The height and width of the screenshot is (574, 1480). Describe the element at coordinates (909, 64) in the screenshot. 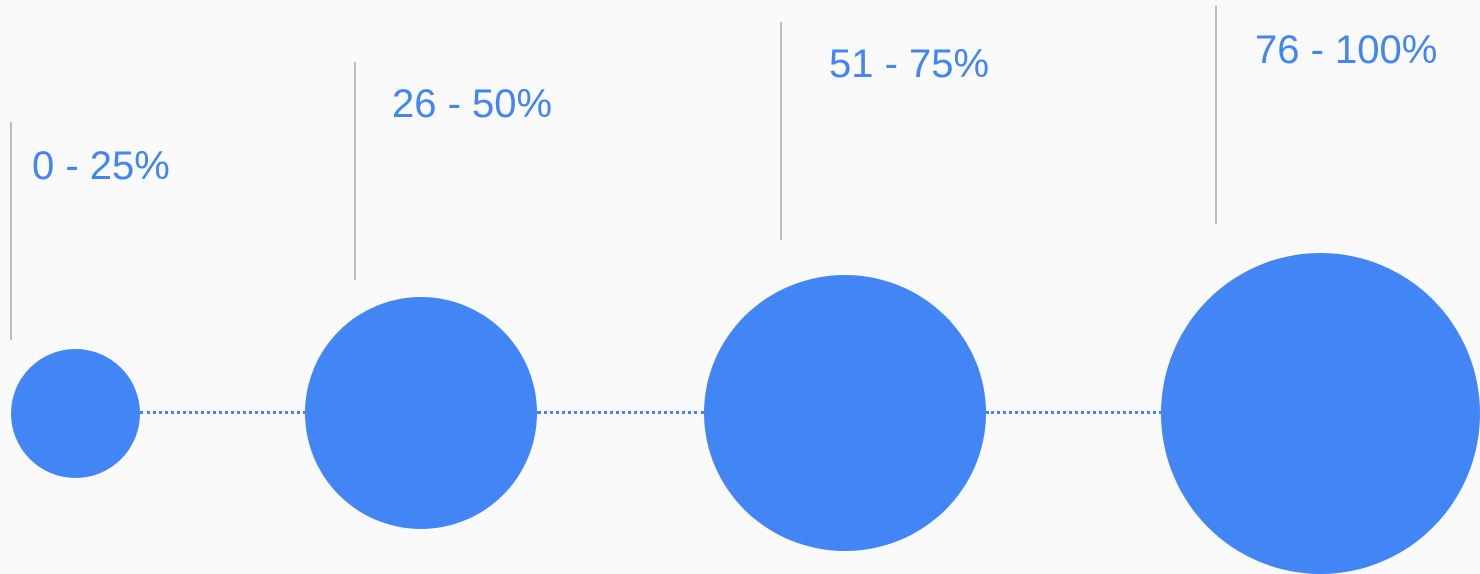

I see `stage-label-3: 51 - 75%` at that location.